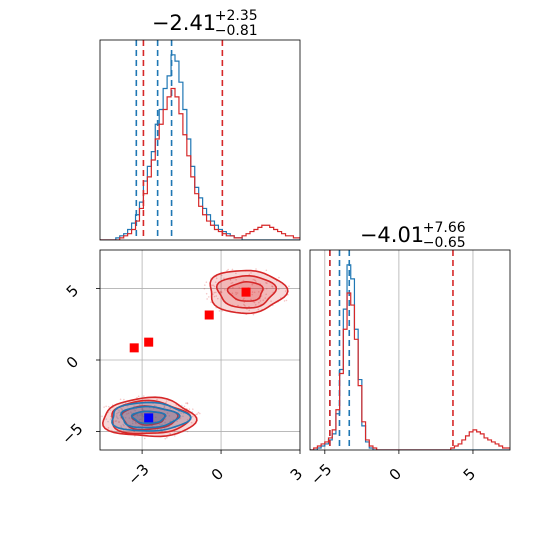 Image resolution: width=550 pixels, height=554 pixels. Describe the element at coordinates (200, 350) in the screenshot. I see `axes-frame` at that location.